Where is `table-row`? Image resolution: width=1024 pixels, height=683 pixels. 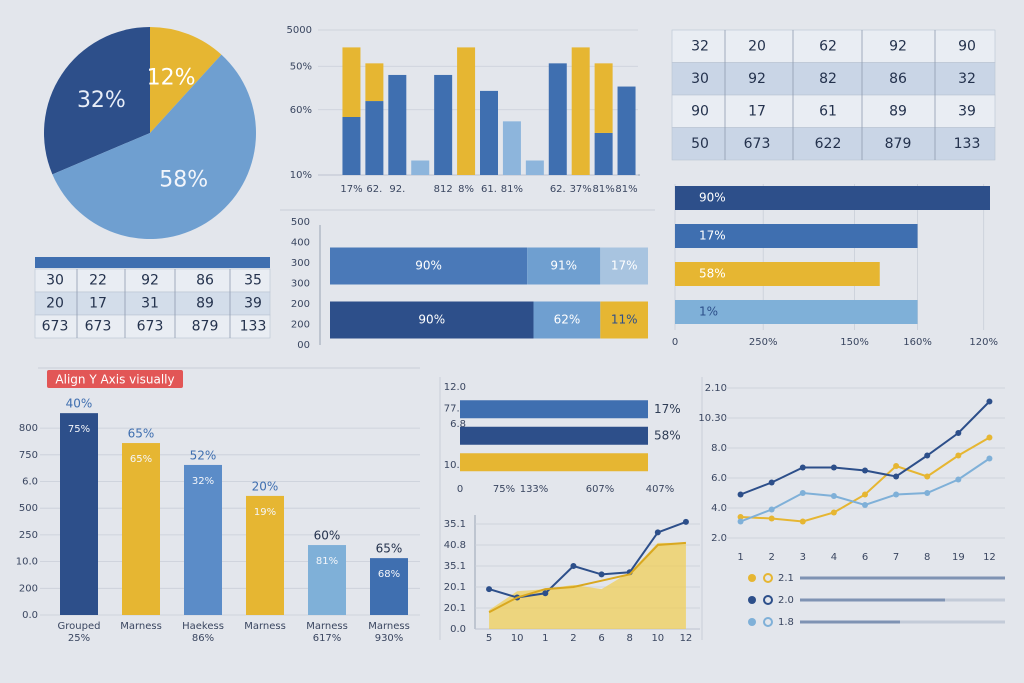 table-row is located at coordinates (833, 79).